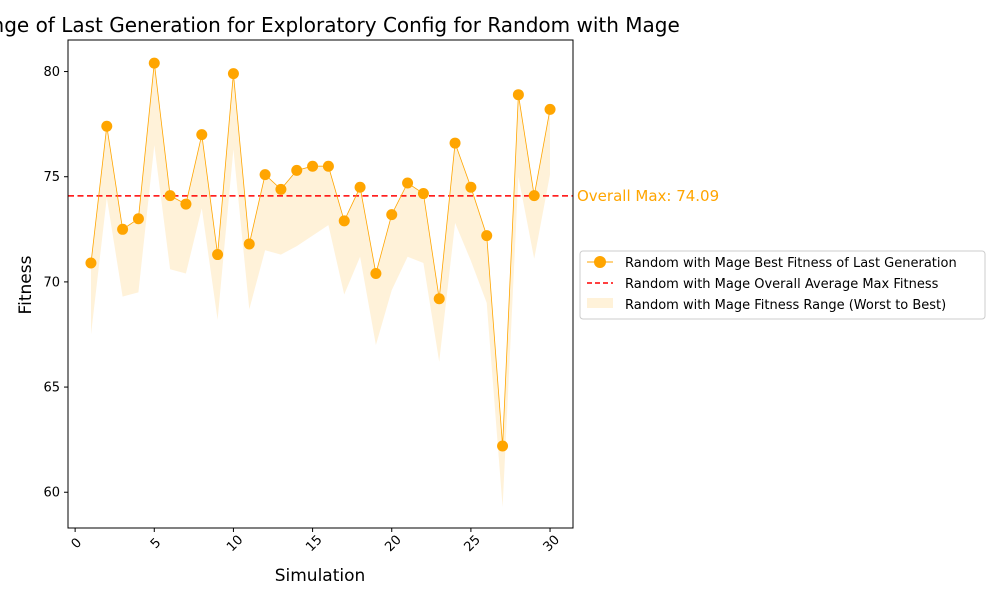  What do you see at coordinates (26, 284) in the screenshot?
I see `y-axis-title: Fitness` at bounding box center [26, 284].